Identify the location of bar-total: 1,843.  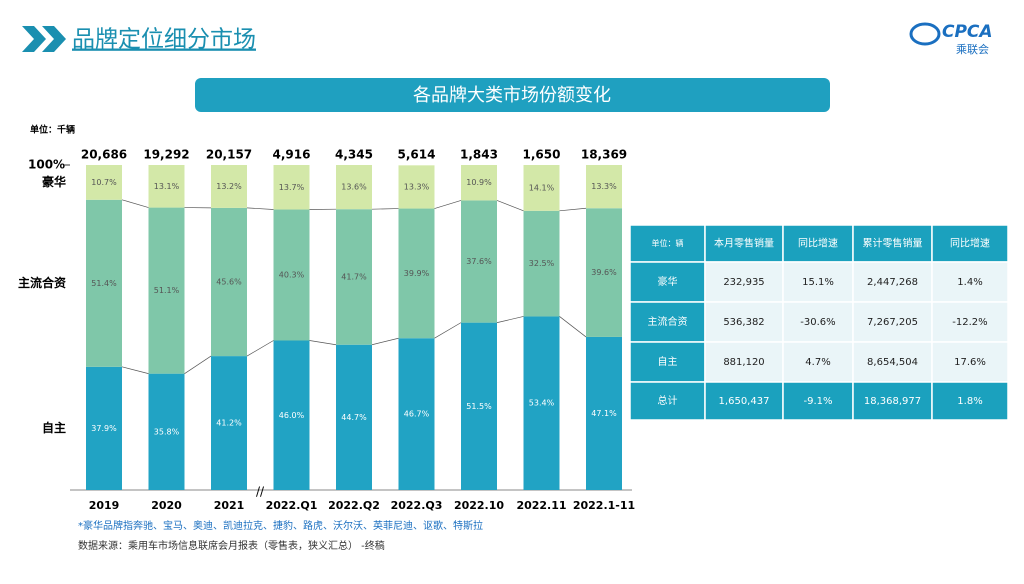
(479, 155).